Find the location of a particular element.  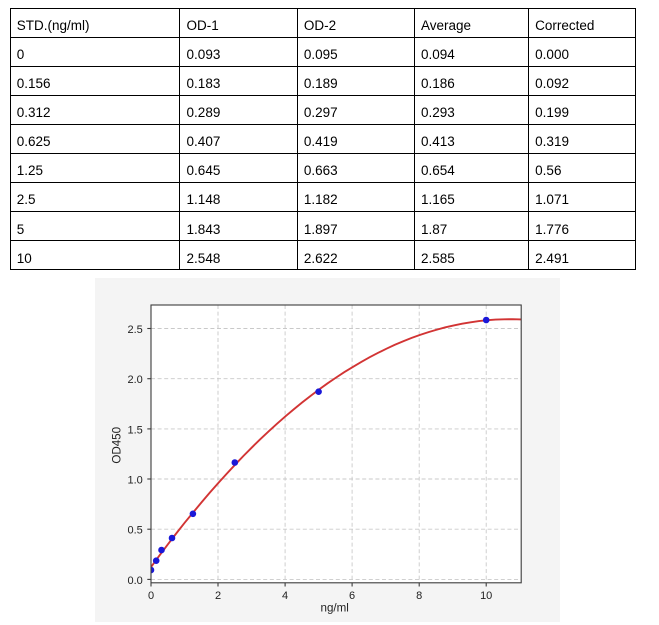

svg-text: 0 is located at coordinates (150, 596).